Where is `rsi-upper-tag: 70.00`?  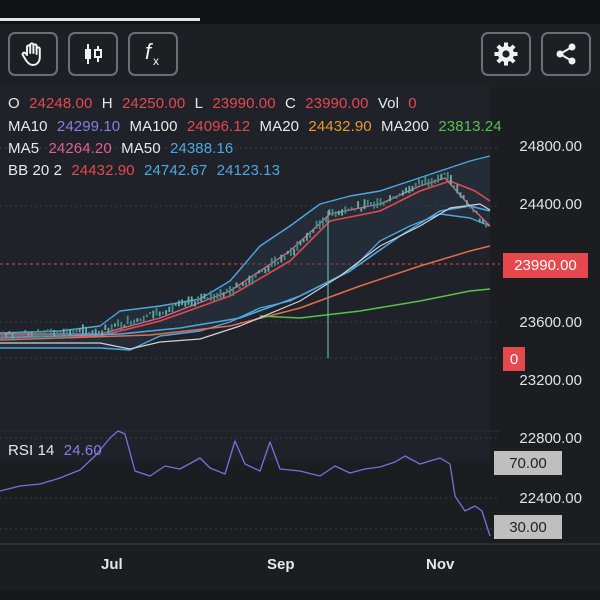 rsi-upper-tag: 70.00 is located at coordinates (528, 463).